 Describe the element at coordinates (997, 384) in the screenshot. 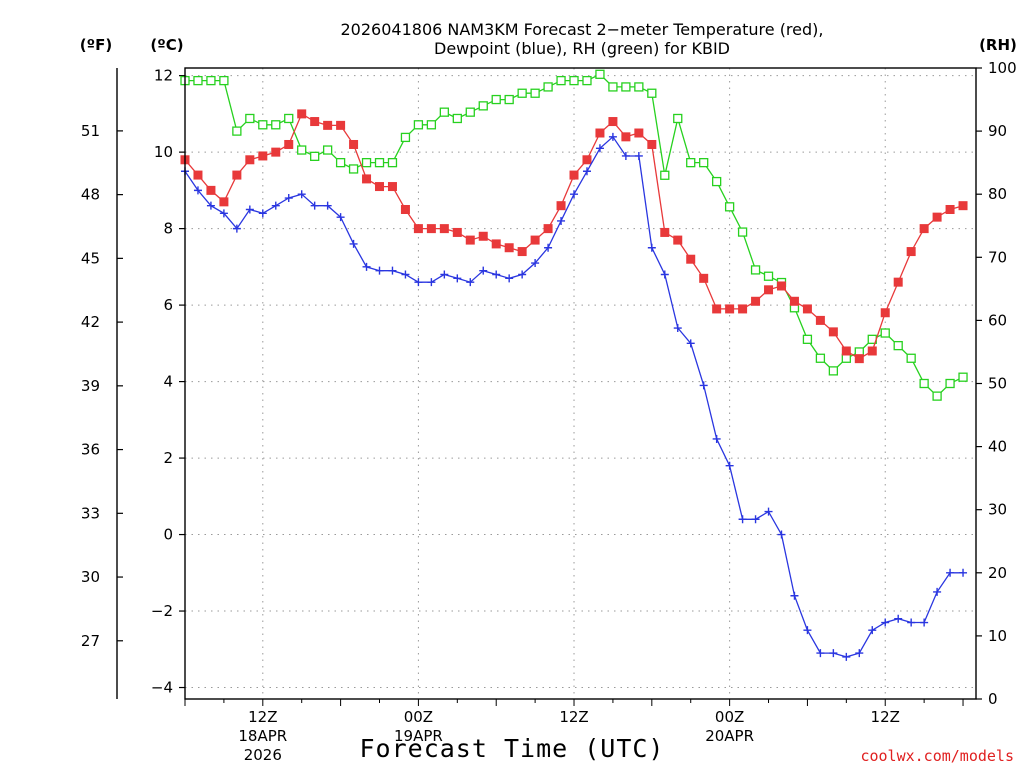

I see `rh-tick-label: 50` at that location.